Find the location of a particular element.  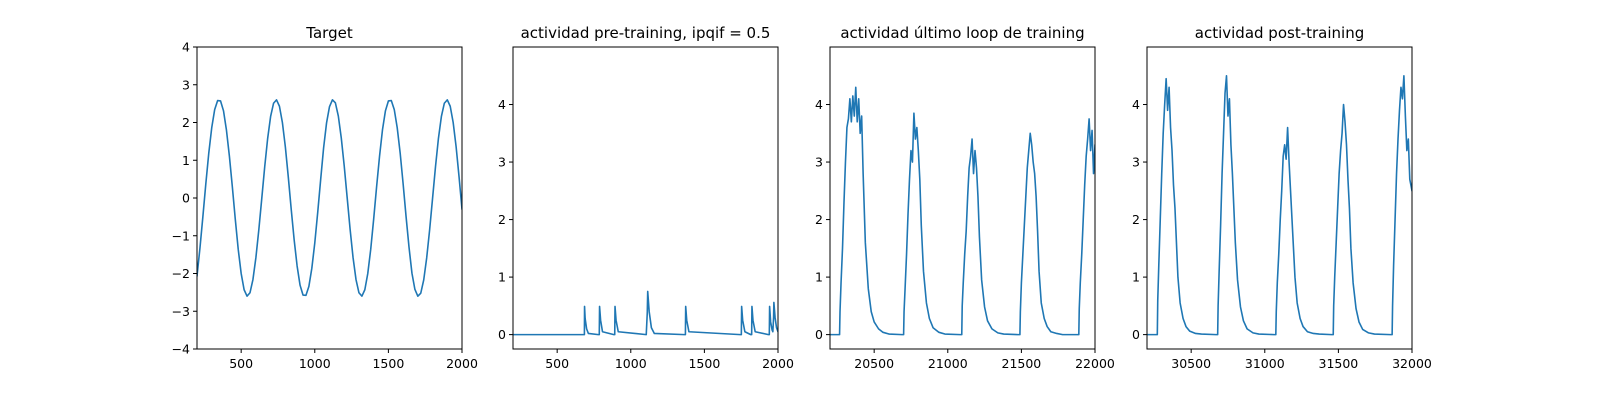

y-tick-label: −3 is located at coordinates (181, 311).